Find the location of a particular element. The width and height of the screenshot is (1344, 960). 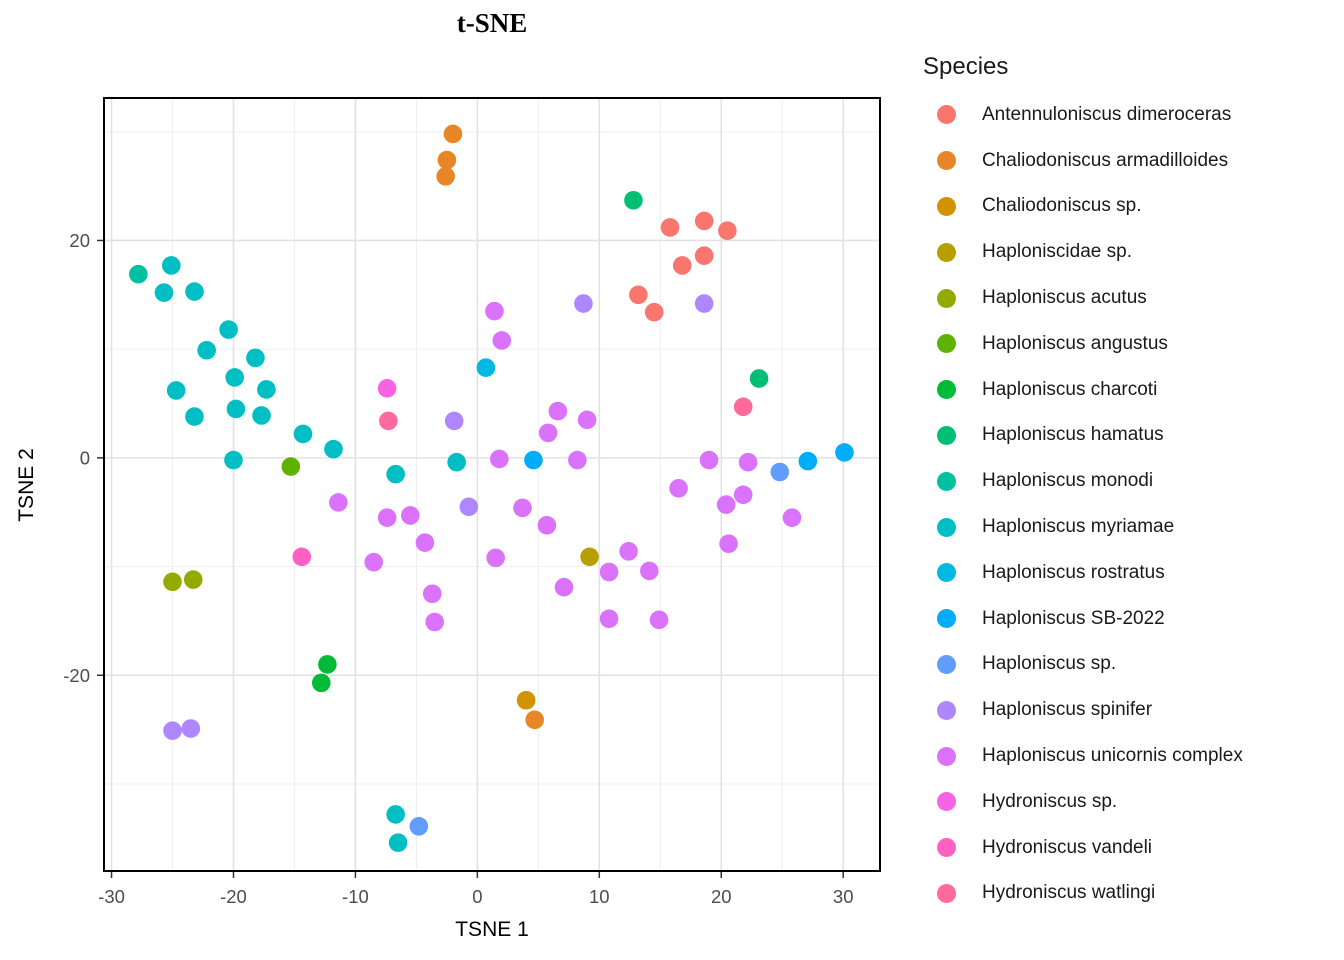

legend-label: Haploniscus unicornis complex is located at coordinates (1112, 756).